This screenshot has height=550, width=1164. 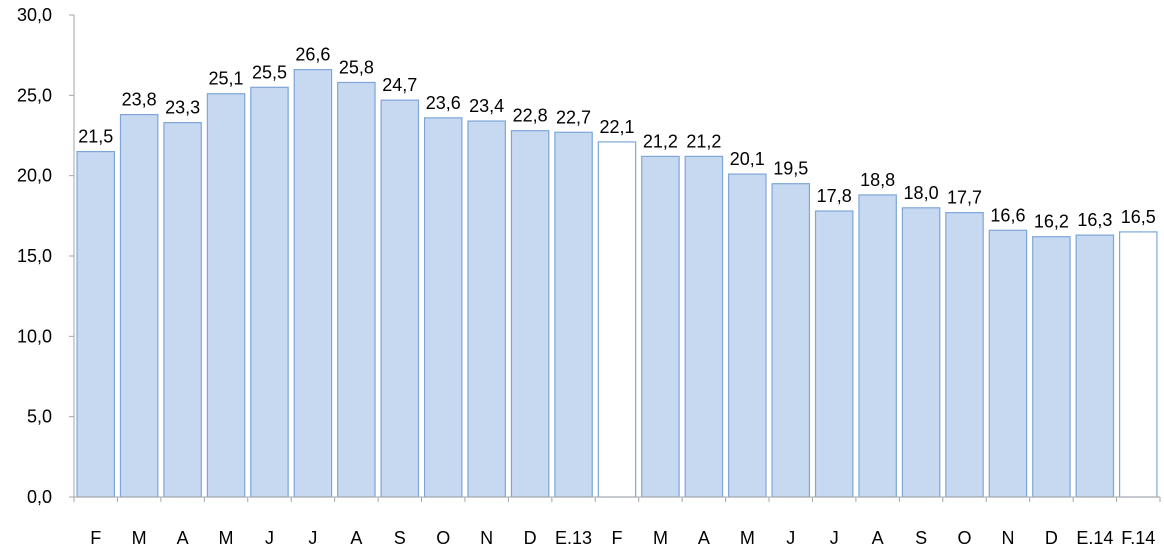 I want to click on y-axis: 0,0 5,0 10,0 15,0 20,0 25,0 30,0, so click(x=46, y=256).